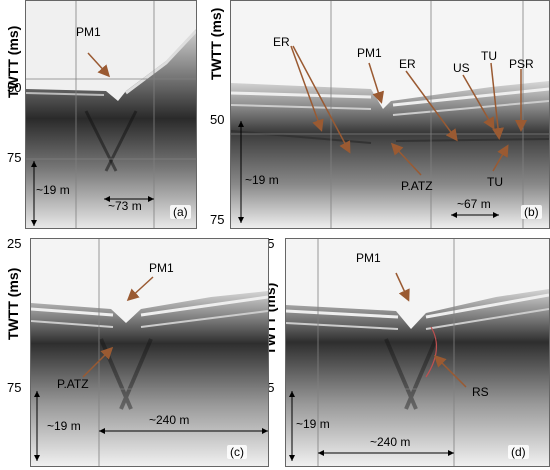  Describe the element at coordinates (14, 87) in the screenshot. I see `tick-a-50: 50` at that location.